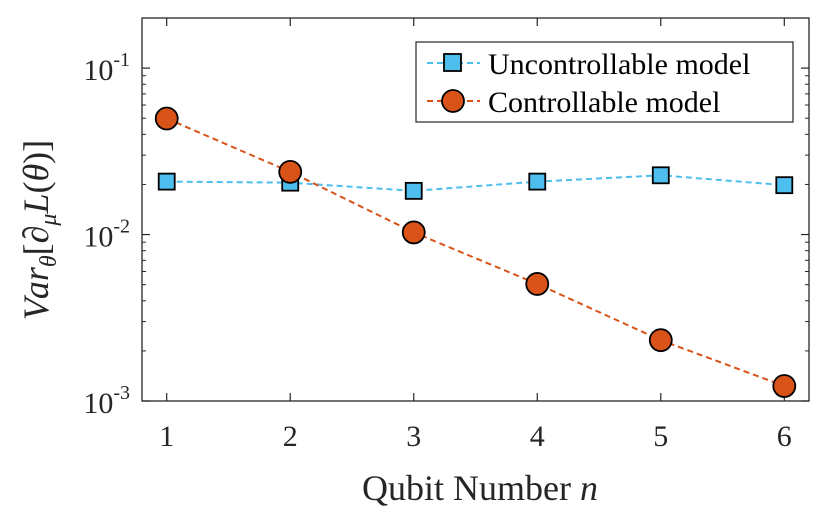 The height and width of the screenshot is (519, 830). I want to click on legend-box, so click(604, 82).